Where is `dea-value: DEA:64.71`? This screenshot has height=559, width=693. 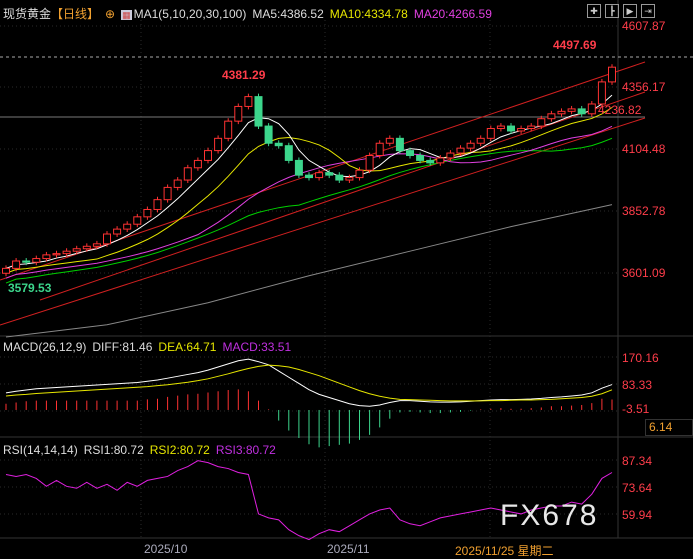 dea-value: DEA:64.71 is located at coordinates (187, 347).